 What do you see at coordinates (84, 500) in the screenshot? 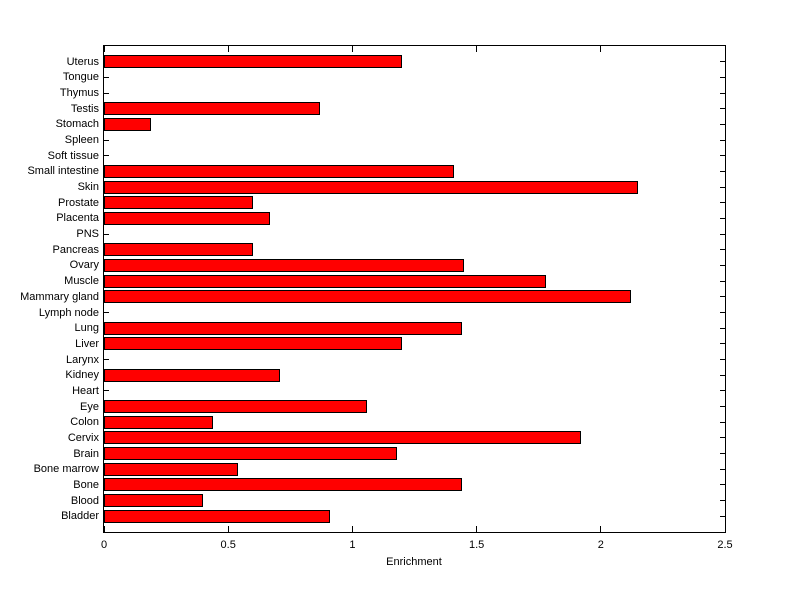
I see `y-axis-label: Blood` at bounding box center [84, 500].